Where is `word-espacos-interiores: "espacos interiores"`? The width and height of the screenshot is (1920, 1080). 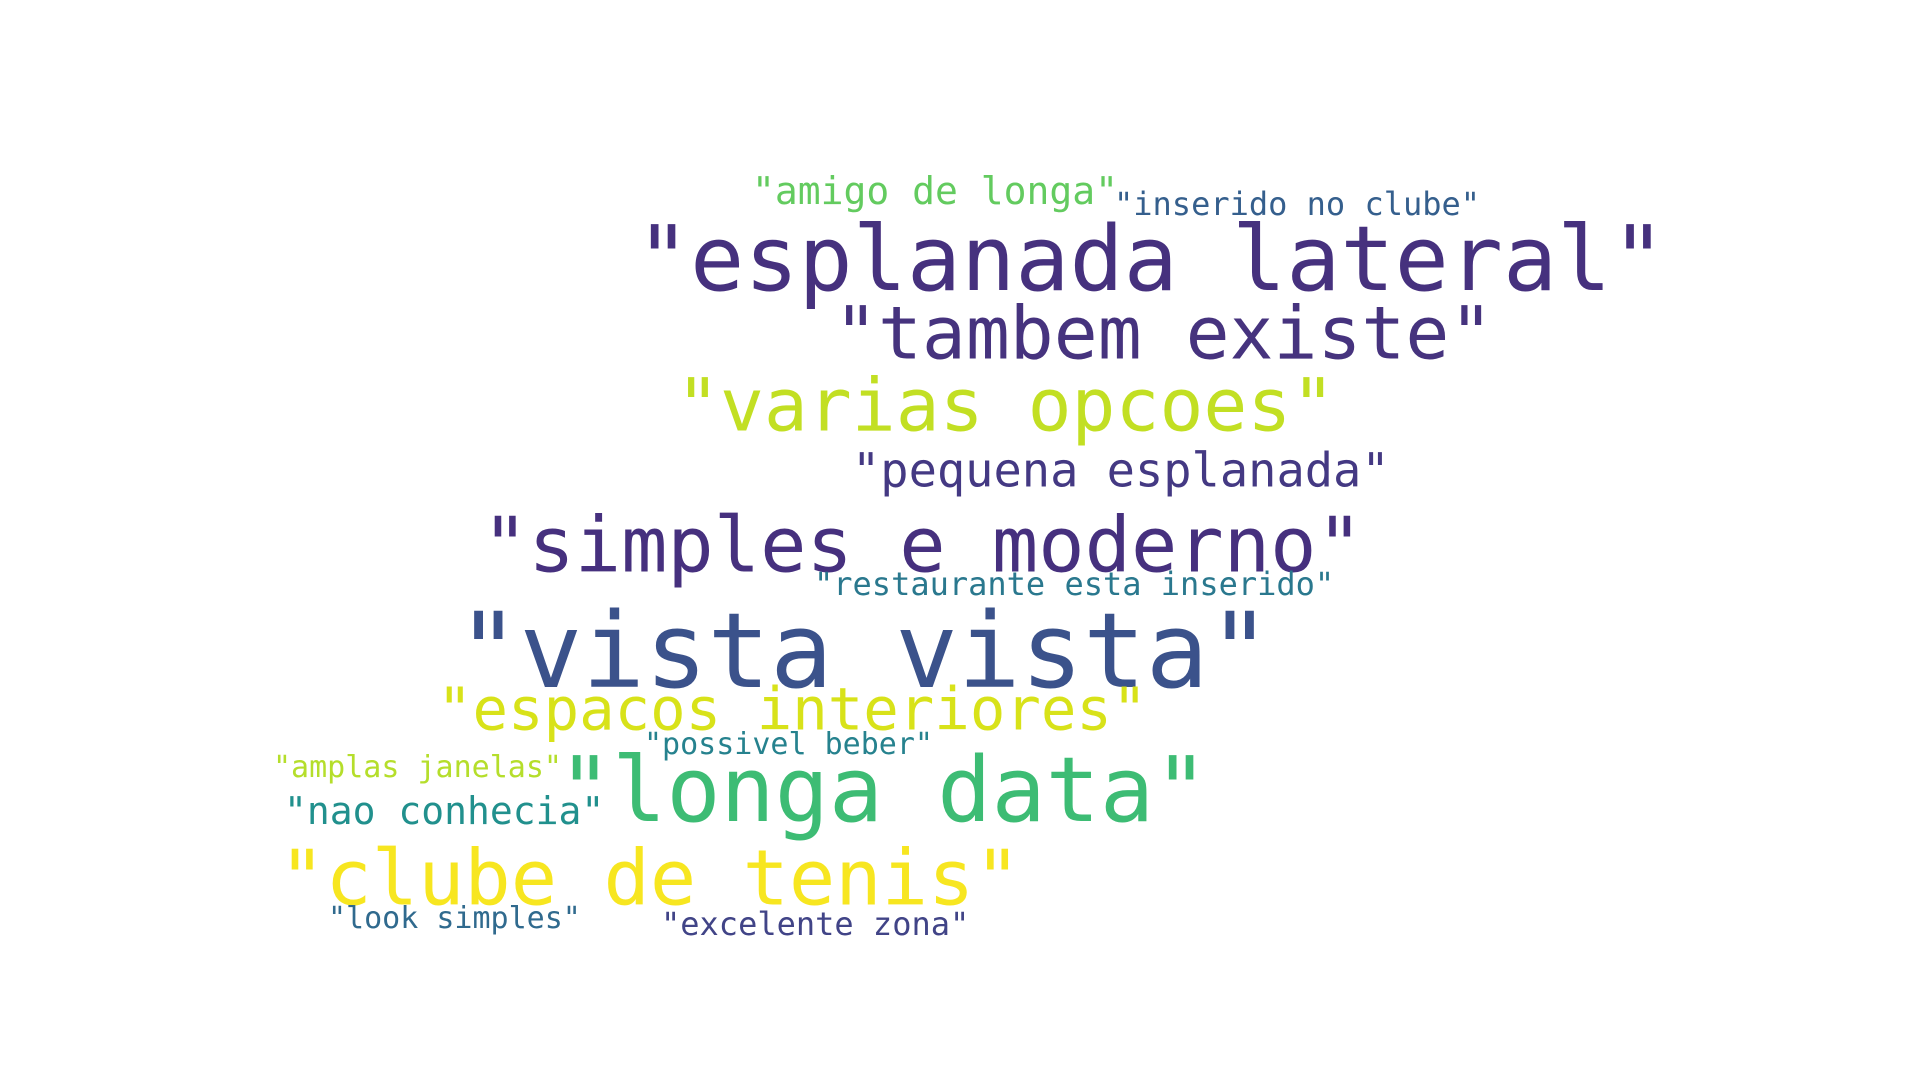 word-espacos-interiores: "espacos interiores" is located at coordinates (792, 709).